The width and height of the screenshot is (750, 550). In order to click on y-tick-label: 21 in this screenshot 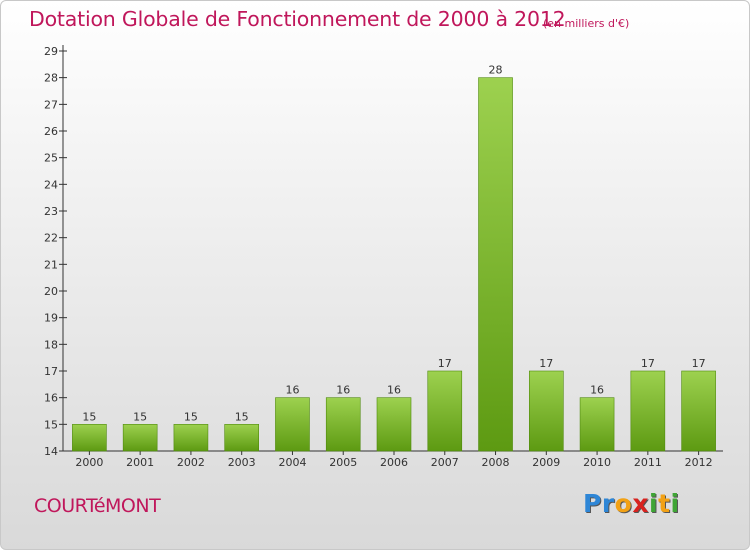, I will do `click(51, 264)`.